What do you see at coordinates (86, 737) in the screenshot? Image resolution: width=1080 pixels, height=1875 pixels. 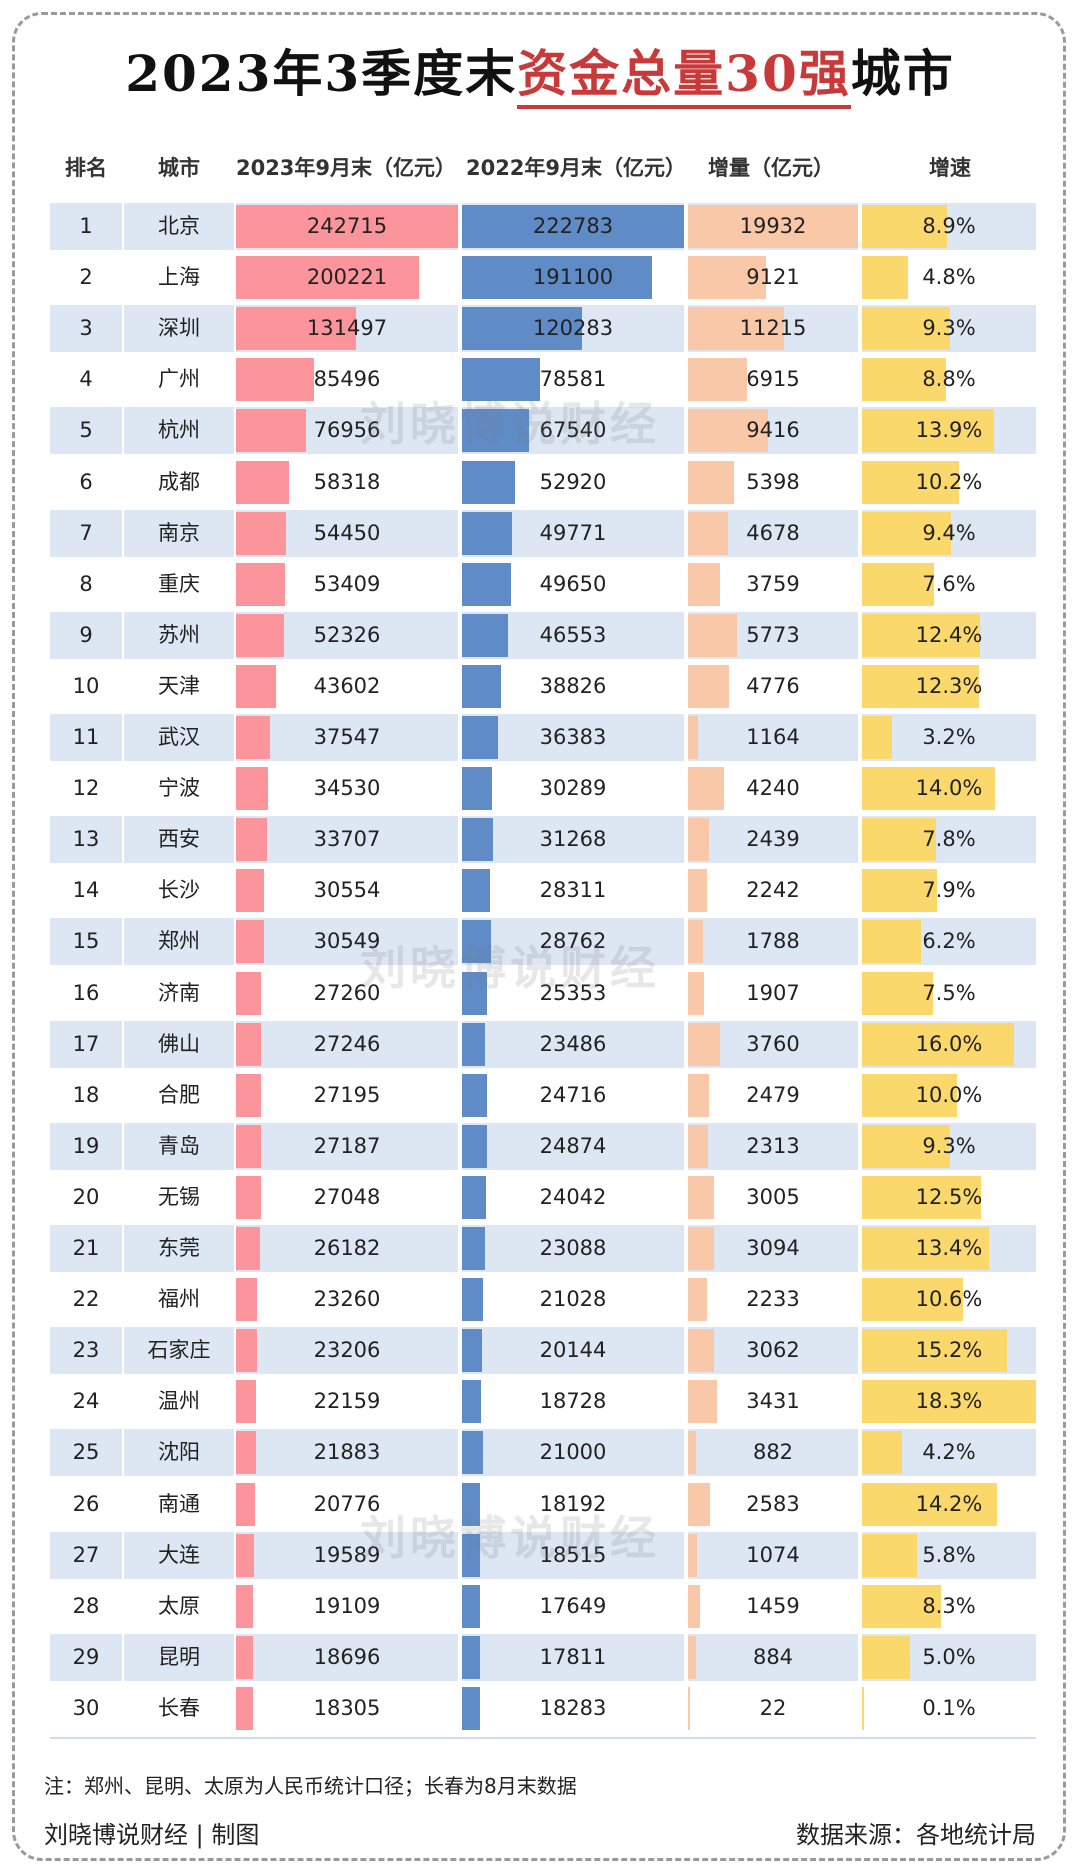 I see `rank-label: 11` at bounding box center [86, 737].